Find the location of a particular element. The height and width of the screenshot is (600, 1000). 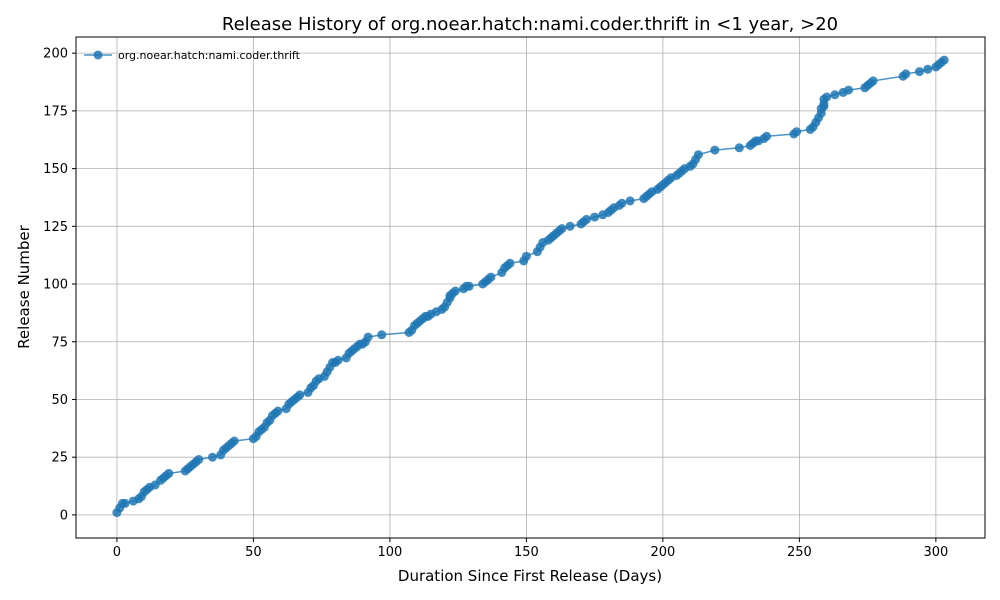

y-tick-label: 175 is located at coordinates (55, 111).